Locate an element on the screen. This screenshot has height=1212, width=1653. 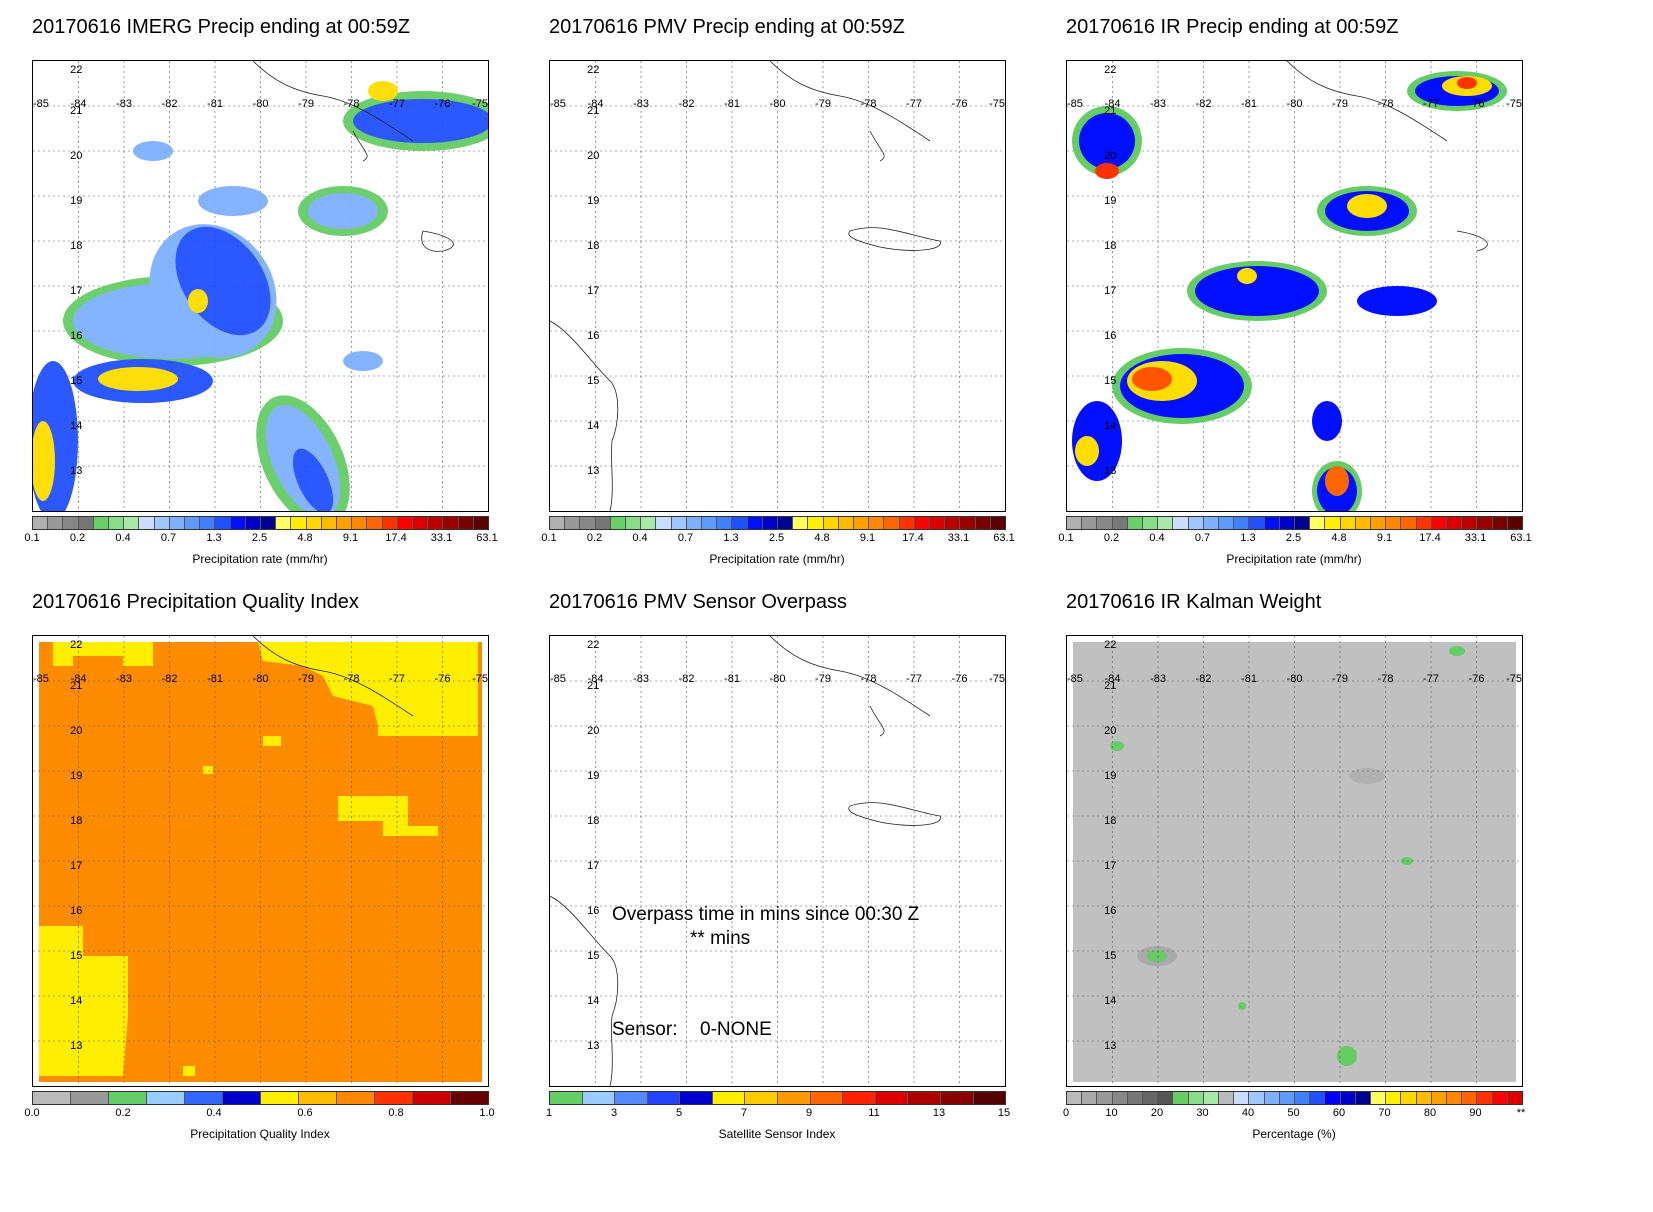
colorbar-tick: 40 is located at coordinates (1248, 1113).